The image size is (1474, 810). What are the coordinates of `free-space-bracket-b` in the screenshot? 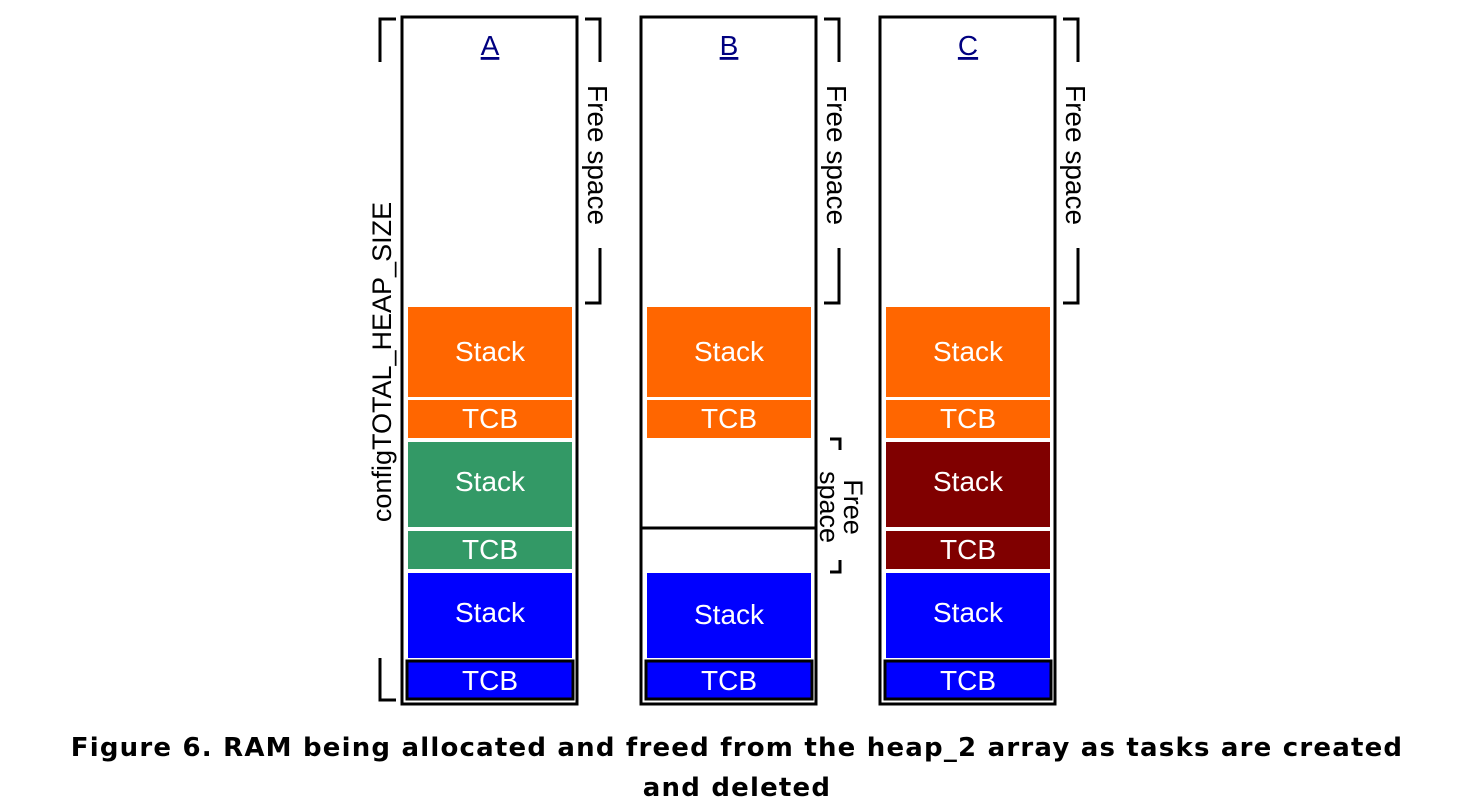 It's located at (832, 161).